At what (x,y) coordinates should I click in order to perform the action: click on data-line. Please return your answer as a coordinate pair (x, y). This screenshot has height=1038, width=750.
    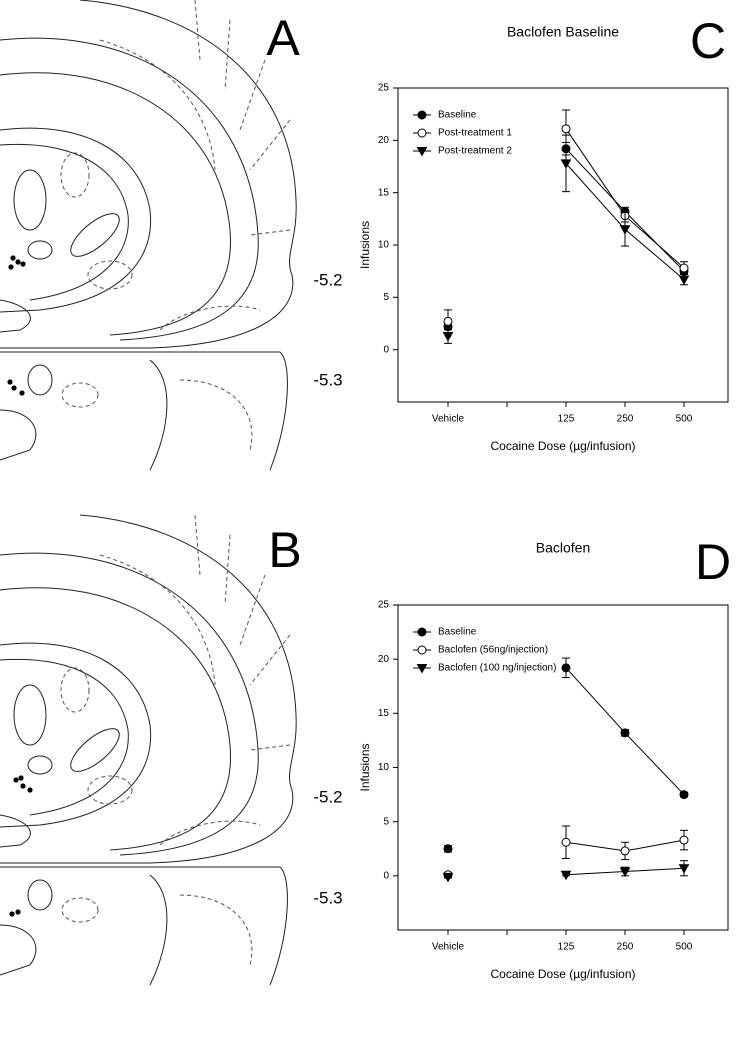
    Looking at the image, I should click on (625, 198).